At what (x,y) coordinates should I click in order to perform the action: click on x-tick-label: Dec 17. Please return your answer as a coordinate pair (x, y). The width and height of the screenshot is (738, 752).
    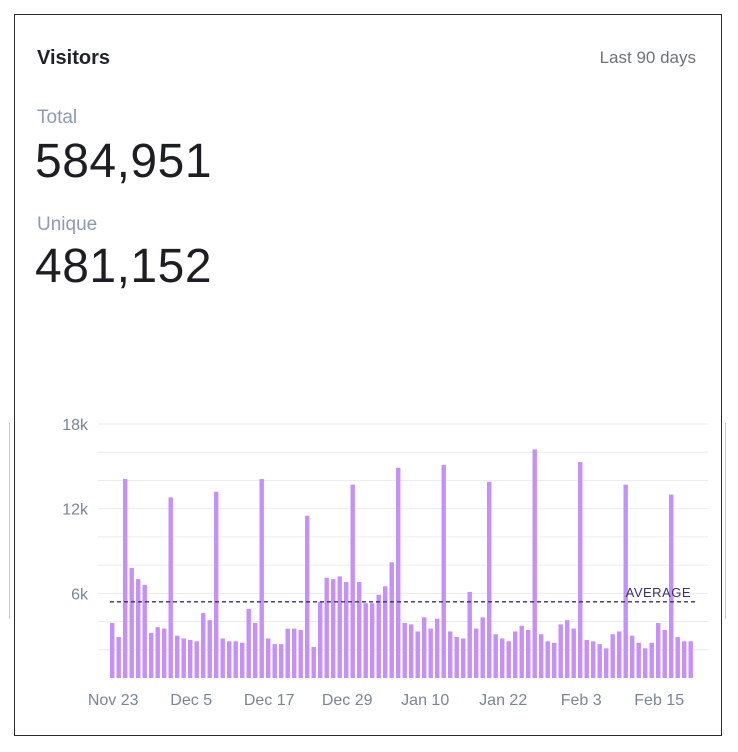
    Looking at the image, I should click on (269, 700).